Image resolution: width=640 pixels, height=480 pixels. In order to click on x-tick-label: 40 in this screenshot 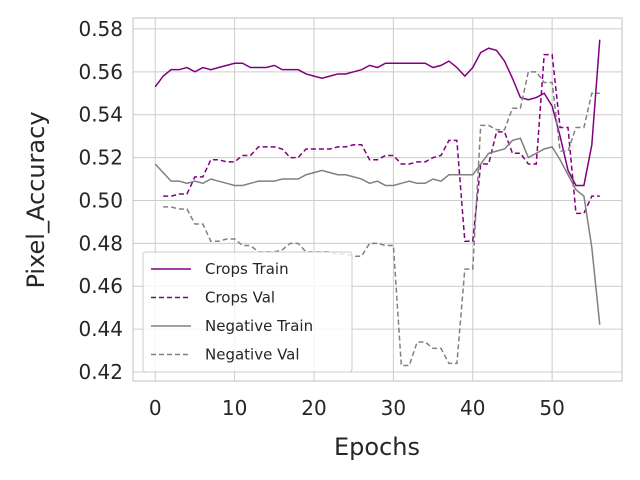, I will do `click(472, 408)`.